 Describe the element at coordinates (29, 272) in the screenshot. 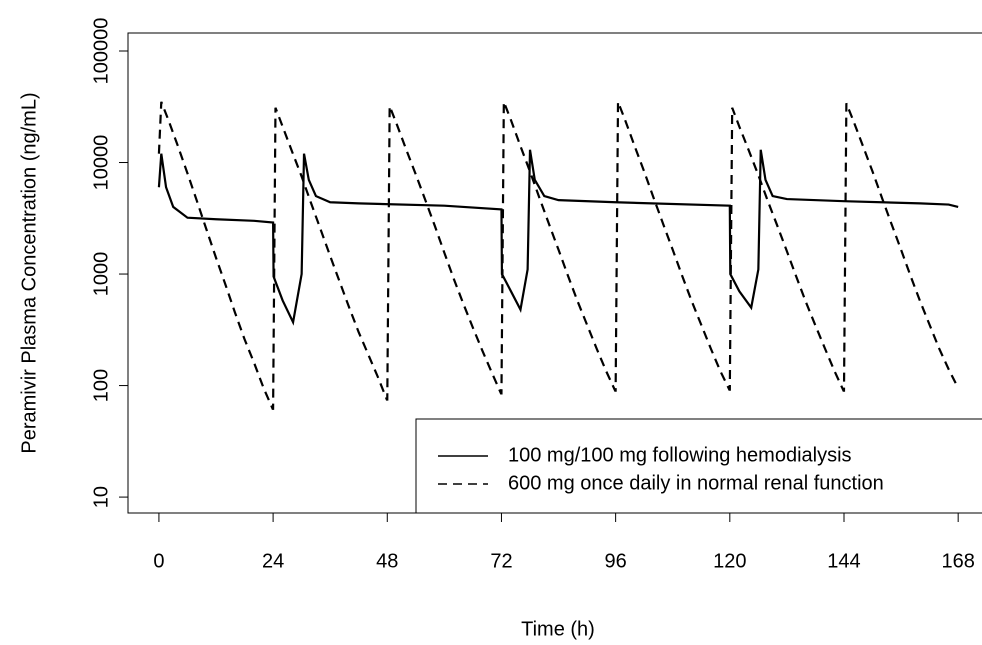

I see `y-axis-label: Peramivir Plasma Concentration (ng/mL)` at that location.